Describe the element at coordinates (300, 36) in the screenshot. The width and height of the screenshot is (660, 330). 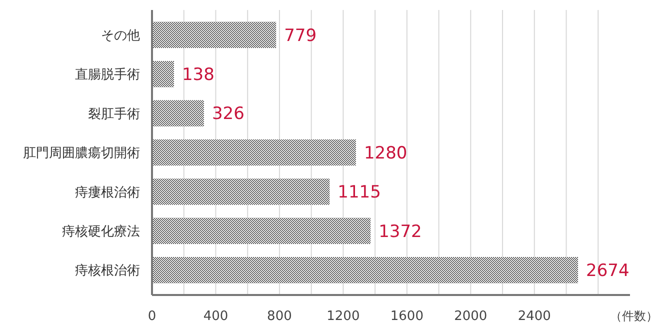
I see `data-label: 779` at that location.